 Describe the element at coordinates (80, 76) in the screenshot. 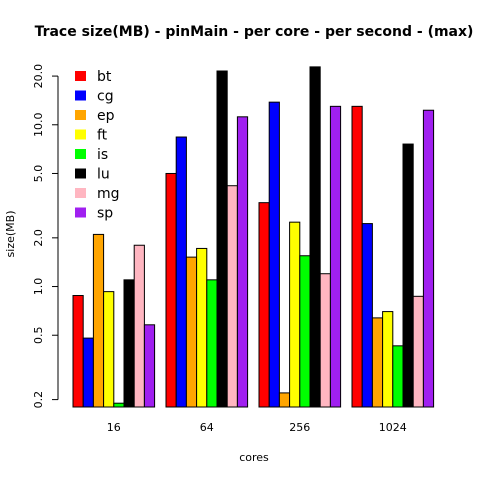

I see `legend-swatch-bt` at that location.